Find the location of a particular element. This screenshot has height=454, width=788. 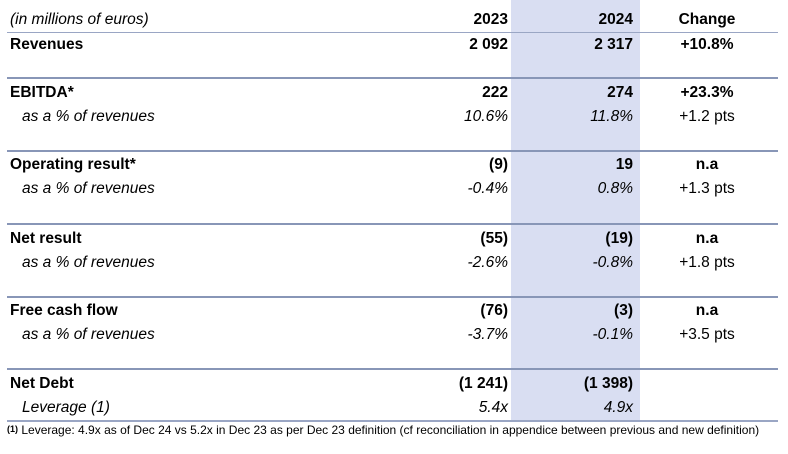

ebitda-row: EBITDA* 222 274 +23.3% is located at coordinates (389, 93).